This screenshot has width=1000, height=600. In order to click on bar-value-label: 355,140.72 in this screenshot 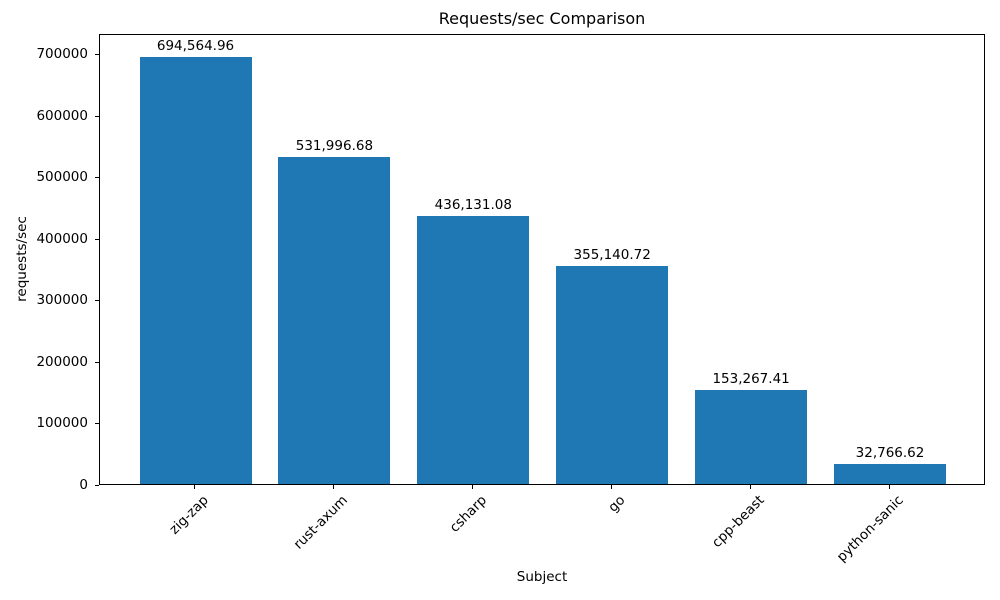, I will do `click(612, 254)`.